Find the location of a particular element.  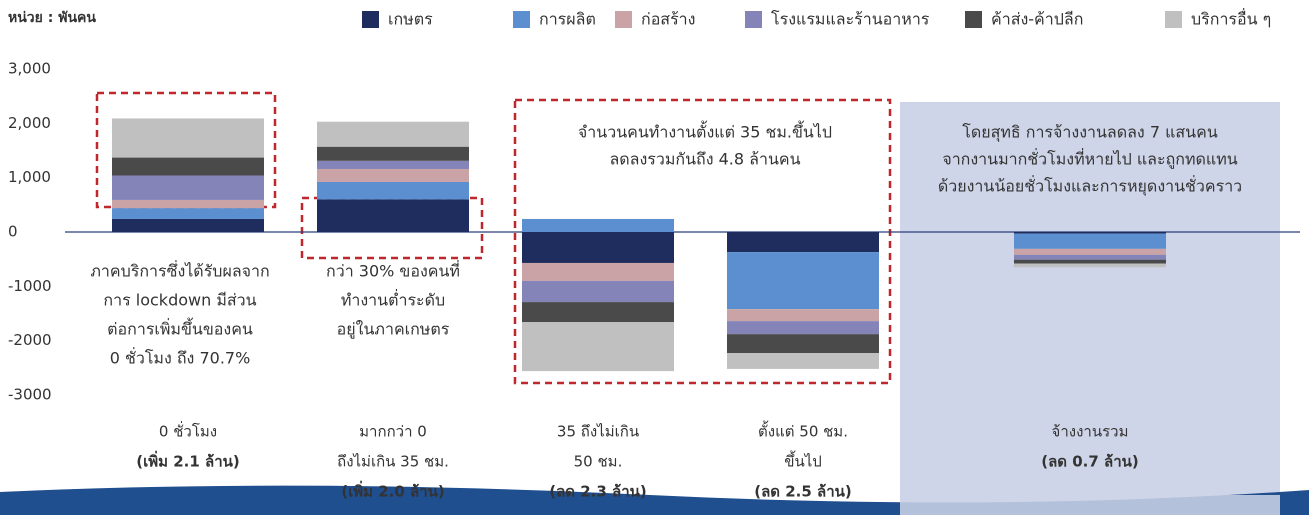

y-tick-label: 1,000 is located at coordinates (29, 177).